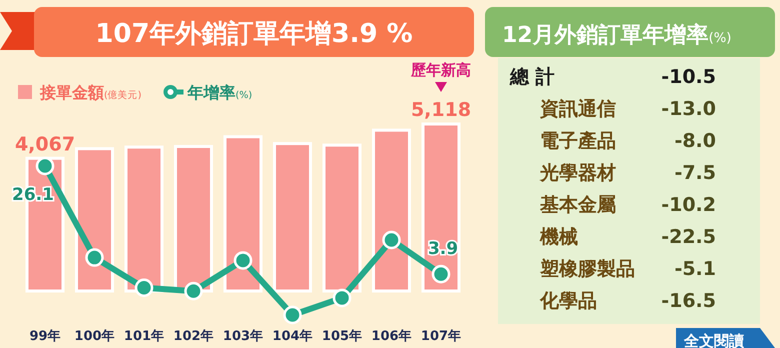 The width and height of the screenshot is (780, 348). I want to click on text: -7.5, so click(695, 173).